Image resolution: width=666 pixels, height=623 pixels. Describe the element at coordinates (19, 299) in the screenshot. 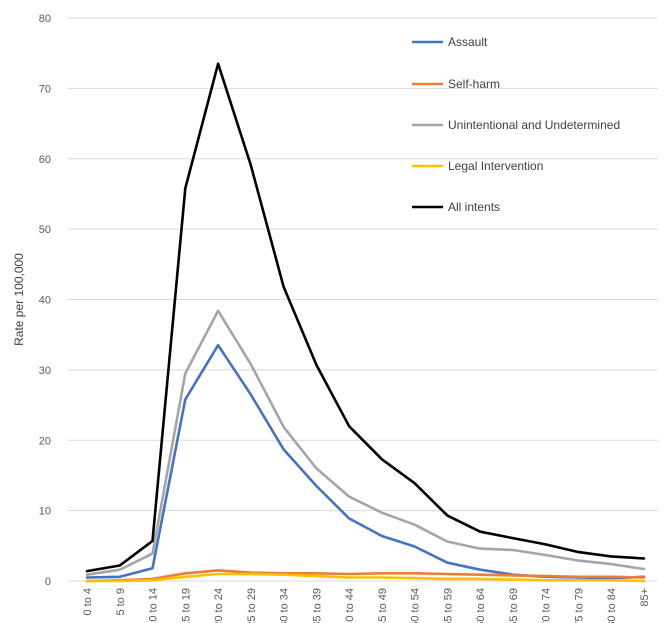

I see `y-axis-label: Rate per 100,000` at that location.